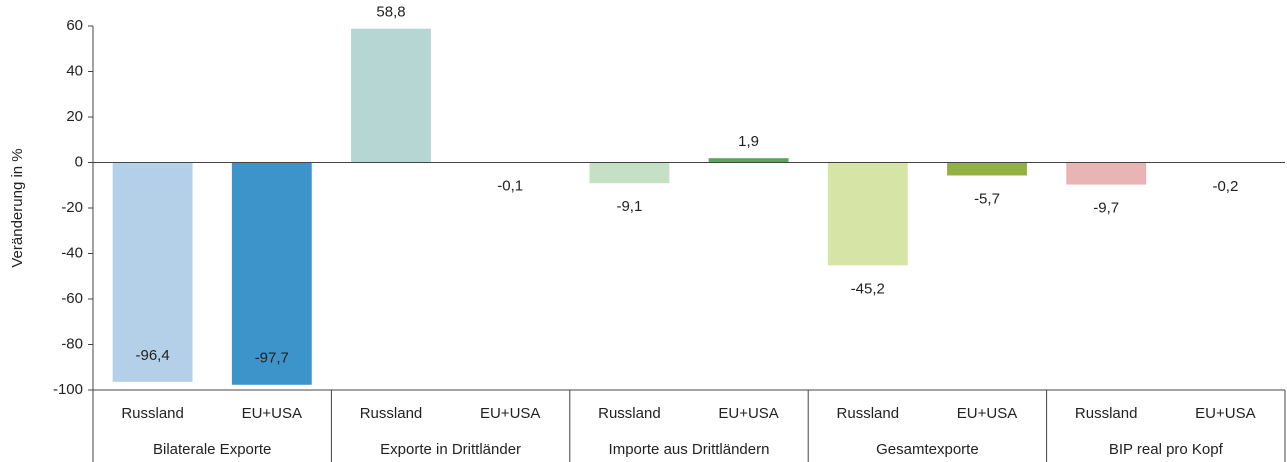  What do you see at coordinates (72, 343) in the screenshot?
I see `y-tick-label: -80` at bounding box center [72, 343].